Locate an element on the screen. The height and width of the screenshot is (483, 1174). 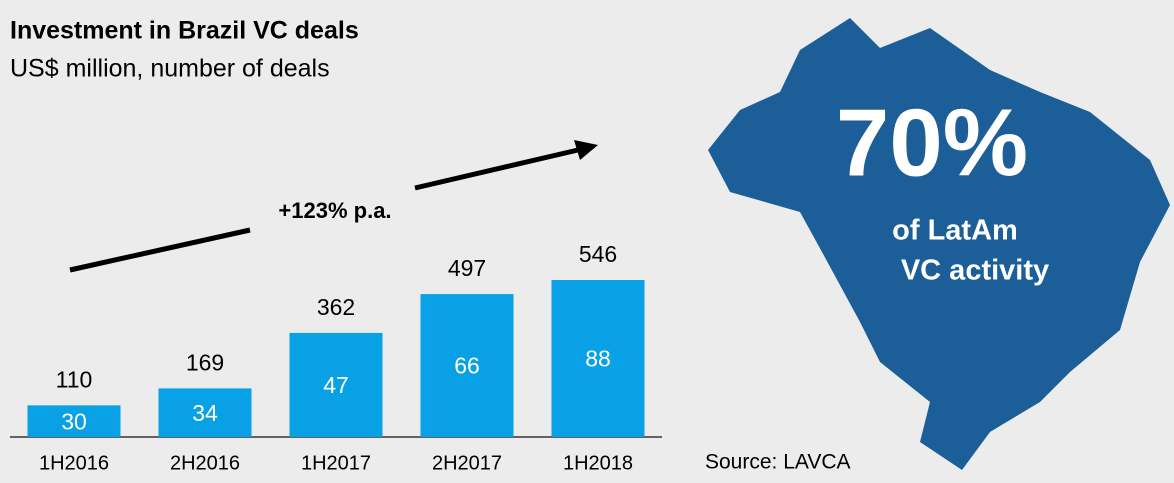
value-label: 110 is located at coordinates (74, 379).